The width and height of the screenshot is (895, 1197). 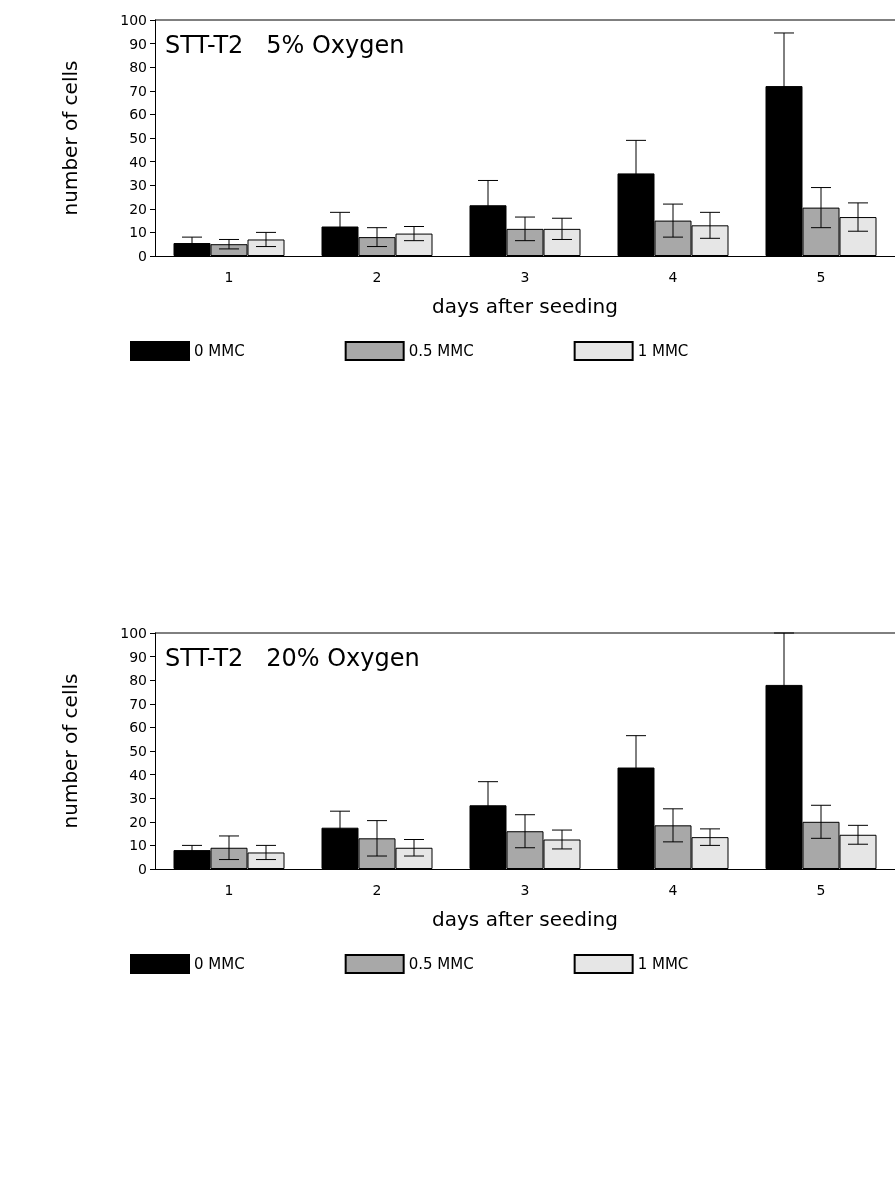 I want to click on text: STT-T2 20% Oxygen, so click(x=292, y=658).